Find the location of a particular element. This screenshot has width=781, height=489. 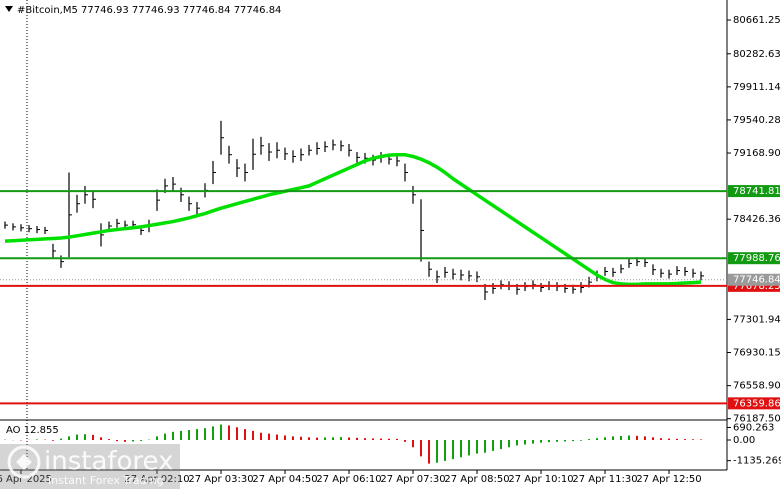

y-tick-label: 76930.15 is located at coordinates (757, 353).